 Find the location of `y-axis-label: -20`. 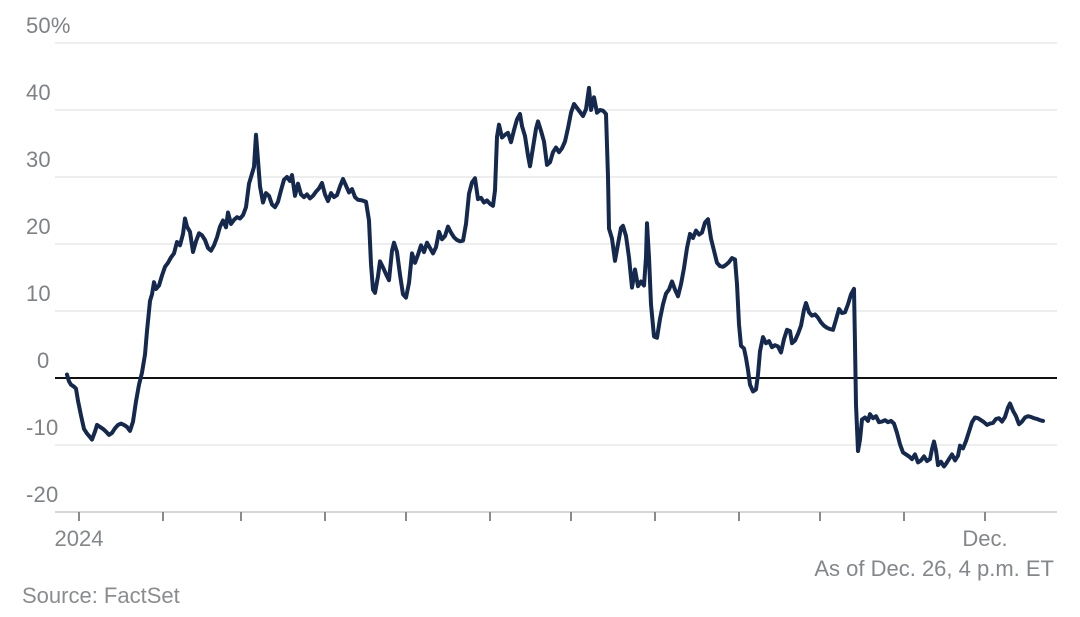

y-axis-label: -20 is located at coordinates (42, 494).